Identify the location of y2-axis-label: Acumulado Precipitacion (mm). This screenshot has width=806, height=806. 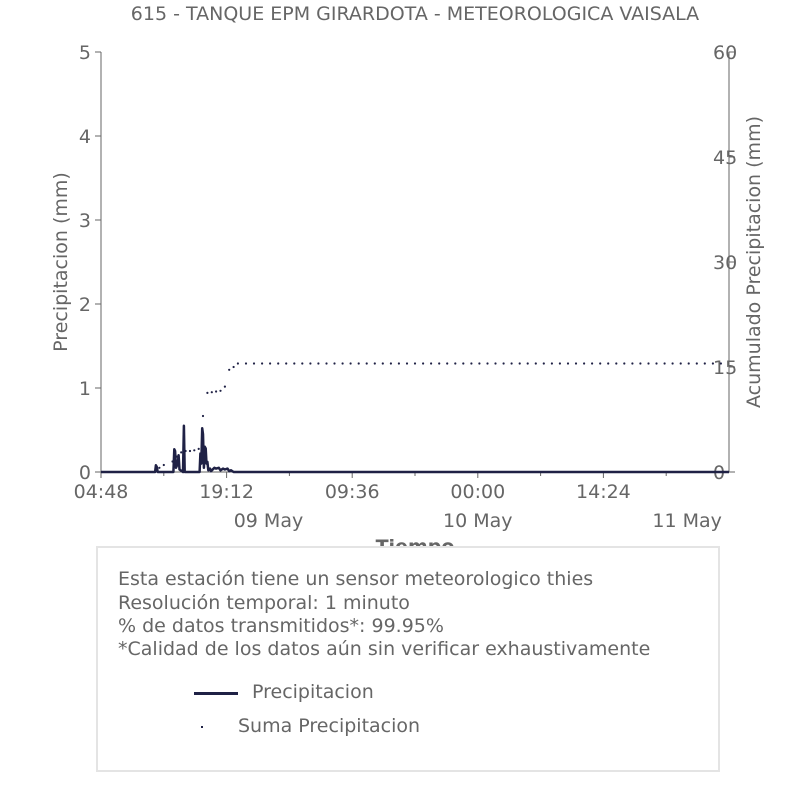
(754, 262).